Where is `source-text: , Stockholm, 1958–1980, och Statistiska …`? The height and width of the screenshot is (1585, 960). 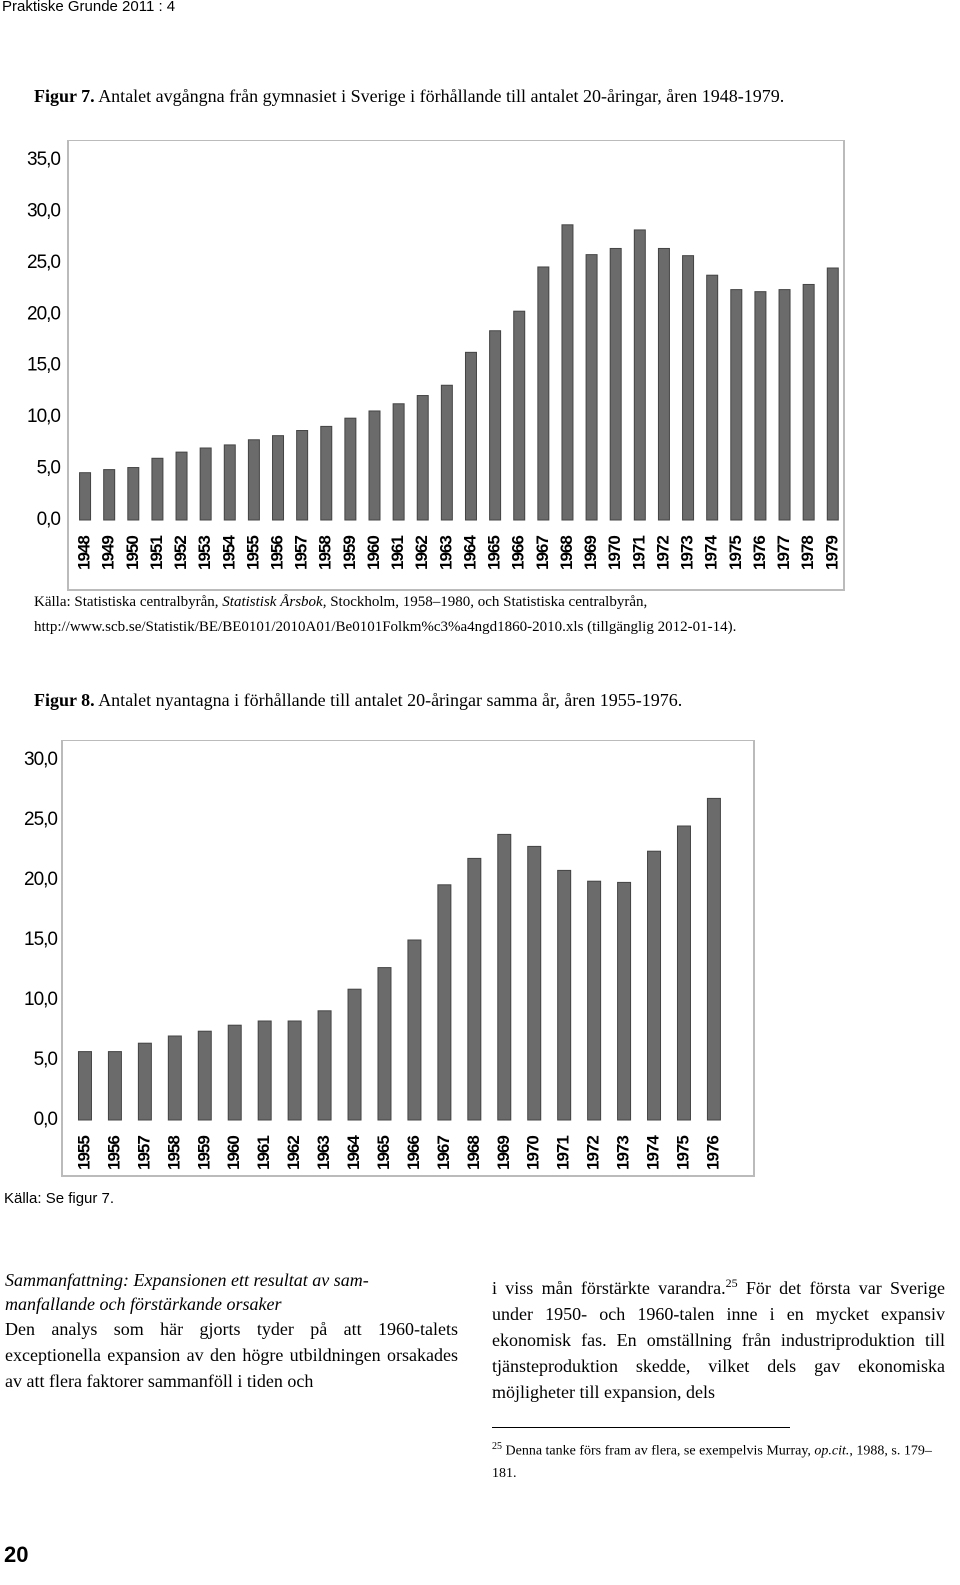
source-text: , Stockholm, 1958–1980, och Statistiska … is located at coordinates (485, 602).